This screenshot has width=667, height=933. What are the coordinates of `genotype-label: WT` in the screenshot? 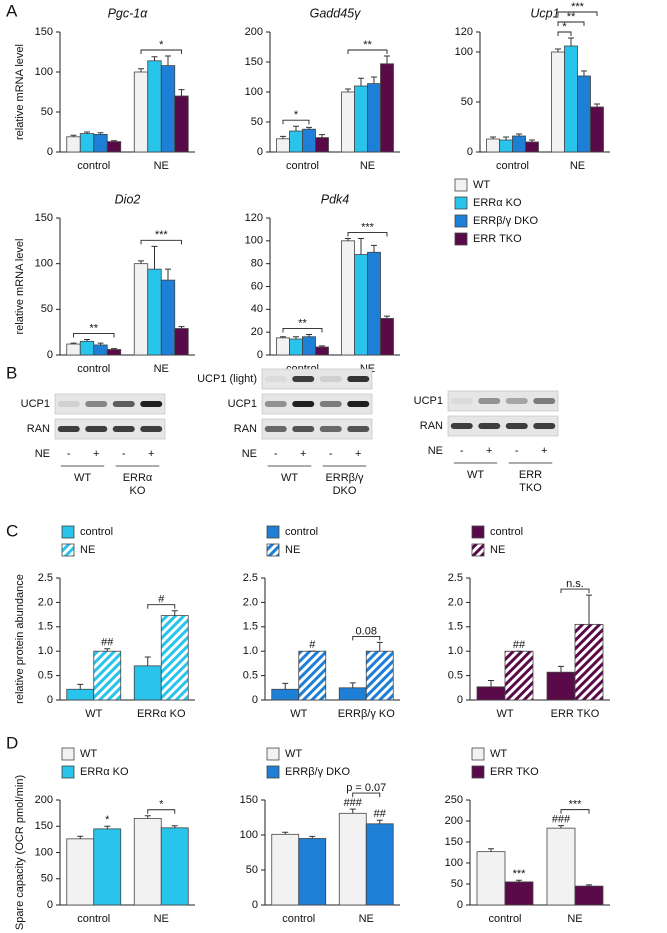 It's located at (82, 478).